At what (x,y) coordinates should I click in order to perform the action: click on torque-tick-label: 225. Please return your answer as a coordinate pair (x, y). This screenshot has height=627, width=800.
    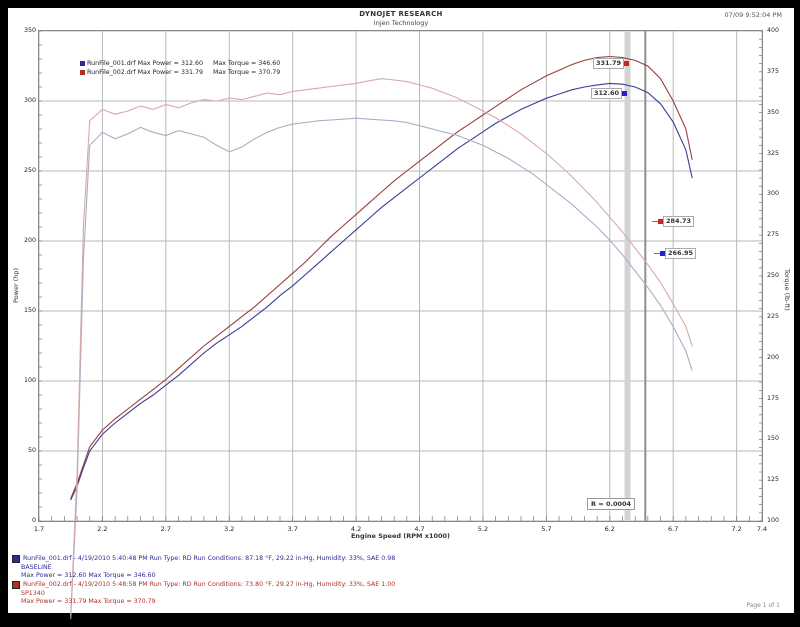
    Looking at the image, I should click on (773, 316).